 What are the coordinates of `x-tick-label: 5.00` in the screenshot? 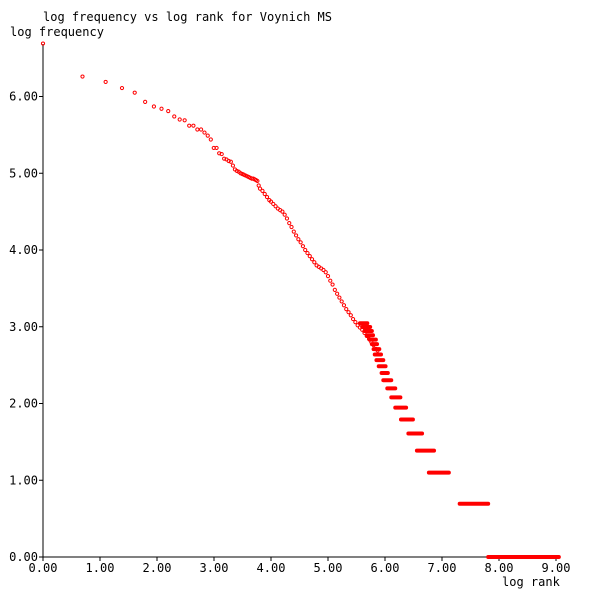 It's located at (328, 568).